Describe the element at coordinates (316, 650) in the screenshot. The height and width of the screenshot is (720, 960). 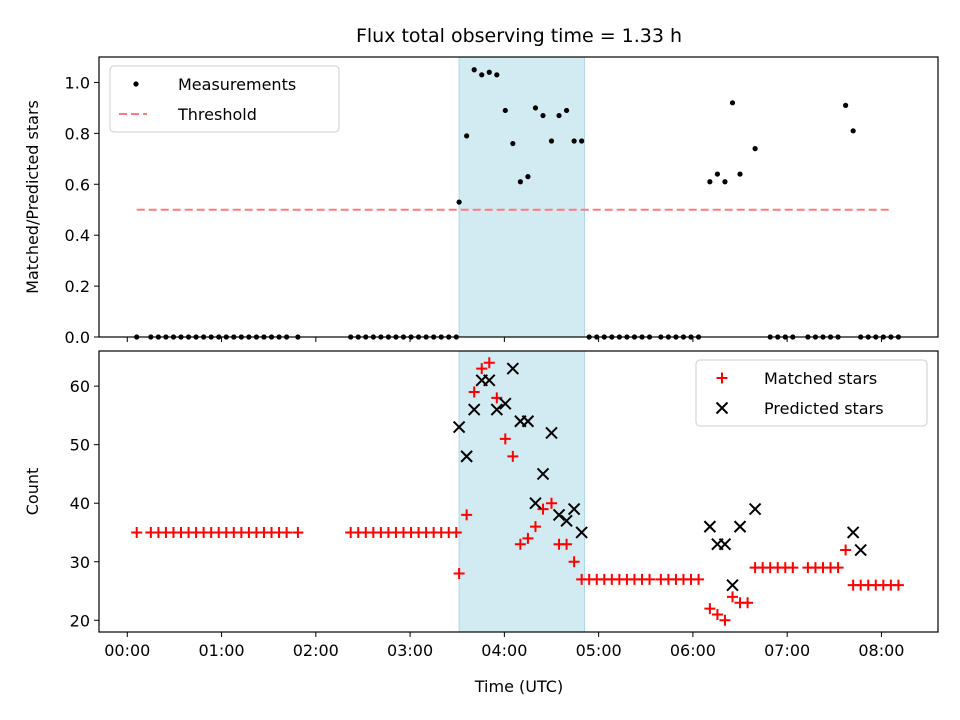
I see `x-tick-label: 02:00` at that location.